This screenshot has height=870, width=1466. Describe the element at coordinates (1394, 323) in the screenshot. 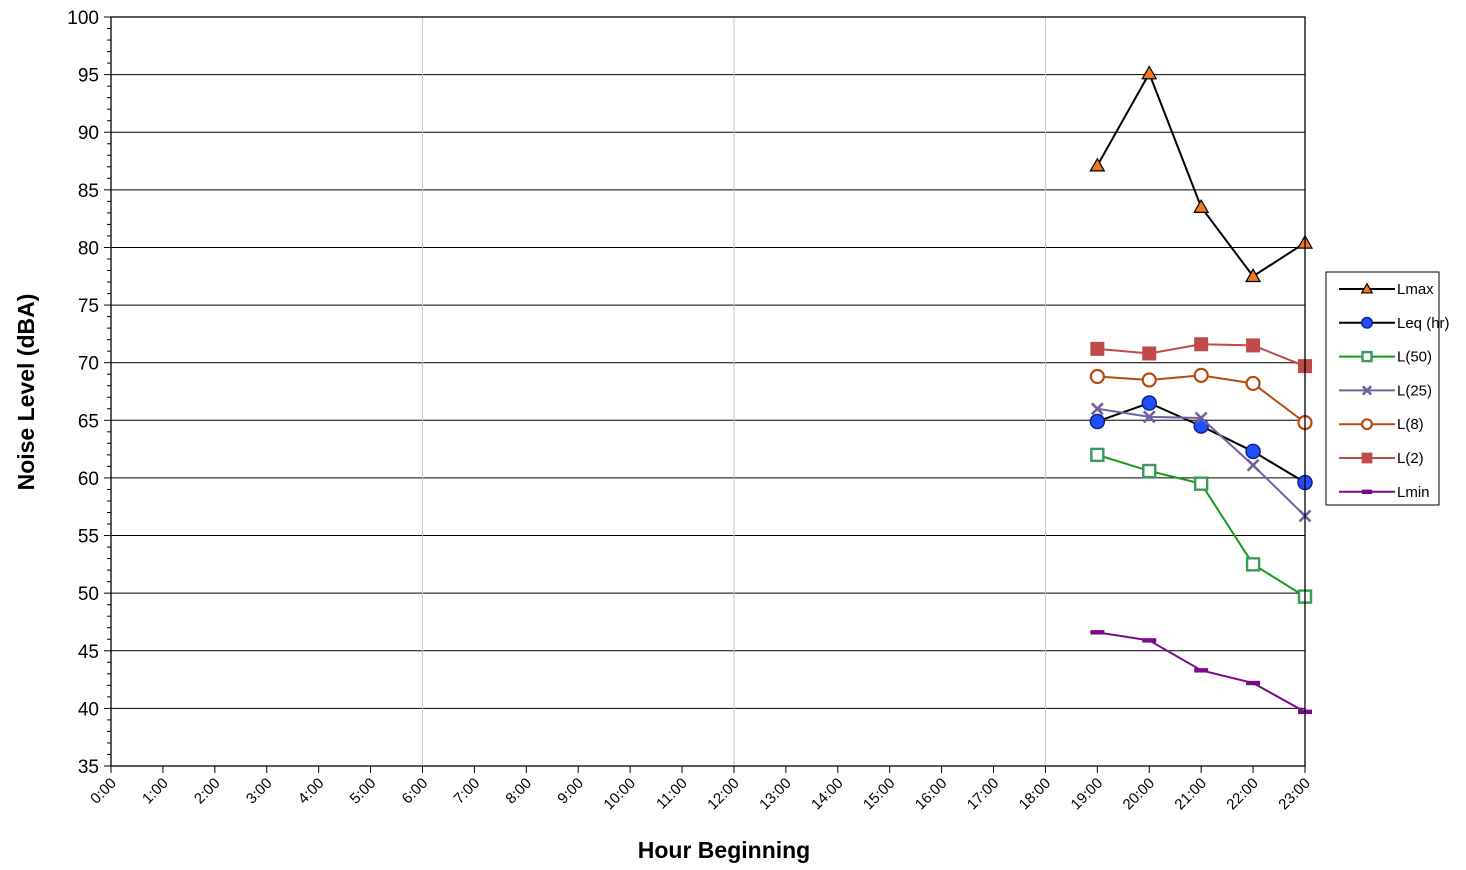

I see `legend-item: Leq (hr)` at that location.